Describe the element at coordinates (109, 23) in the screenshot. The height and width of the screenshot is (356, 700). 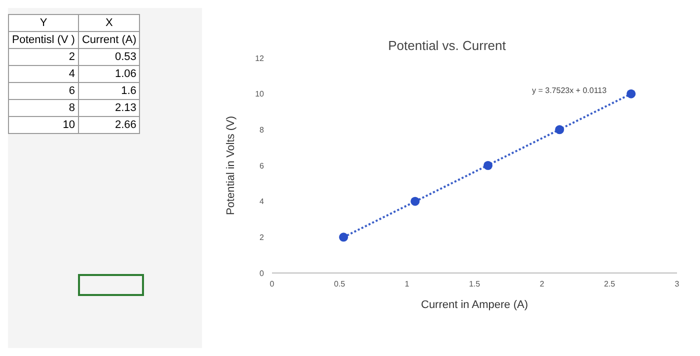
I see `text: X` at that location.